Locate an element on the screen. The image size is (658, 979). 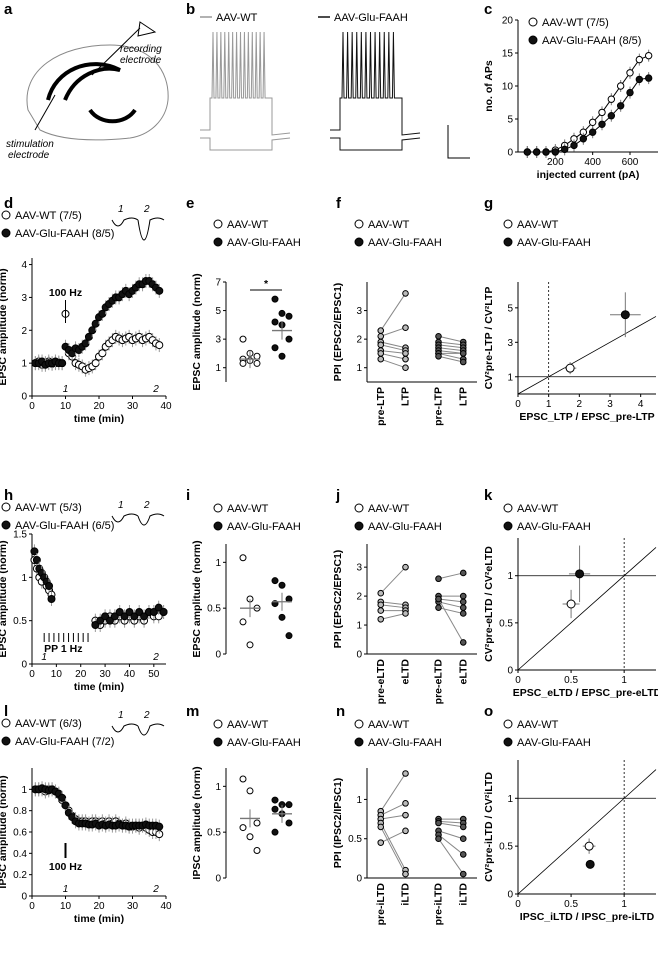
legend-d-label-1: AAV-Glu-FAAH (8/5) is located at coordinates (64, 234).